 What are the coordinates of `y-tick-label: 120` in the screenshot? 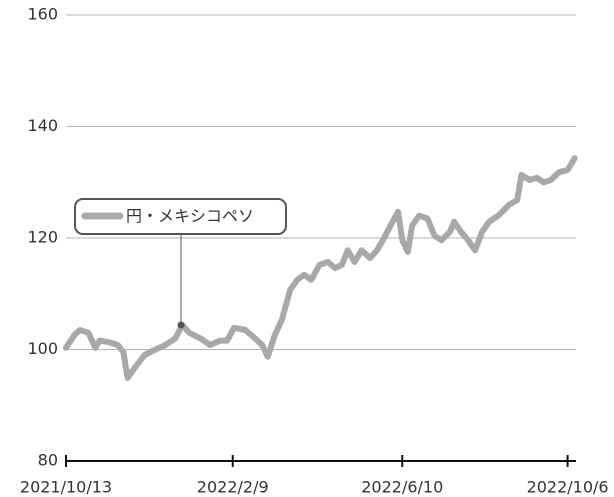 It's located at (42, 237).